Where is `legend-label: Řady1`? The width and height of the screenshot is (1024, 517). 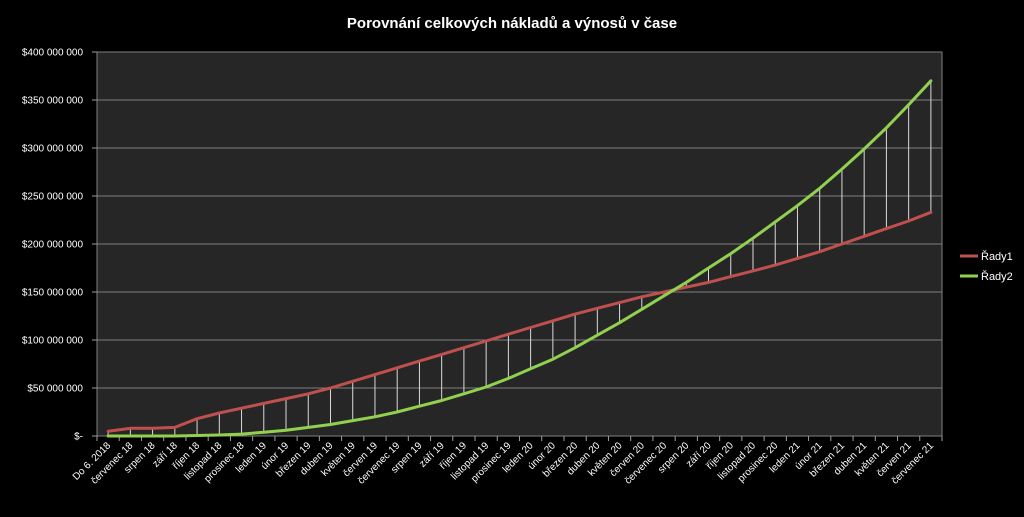
legend-label: Řady1 is located at coordinates (997, 256).